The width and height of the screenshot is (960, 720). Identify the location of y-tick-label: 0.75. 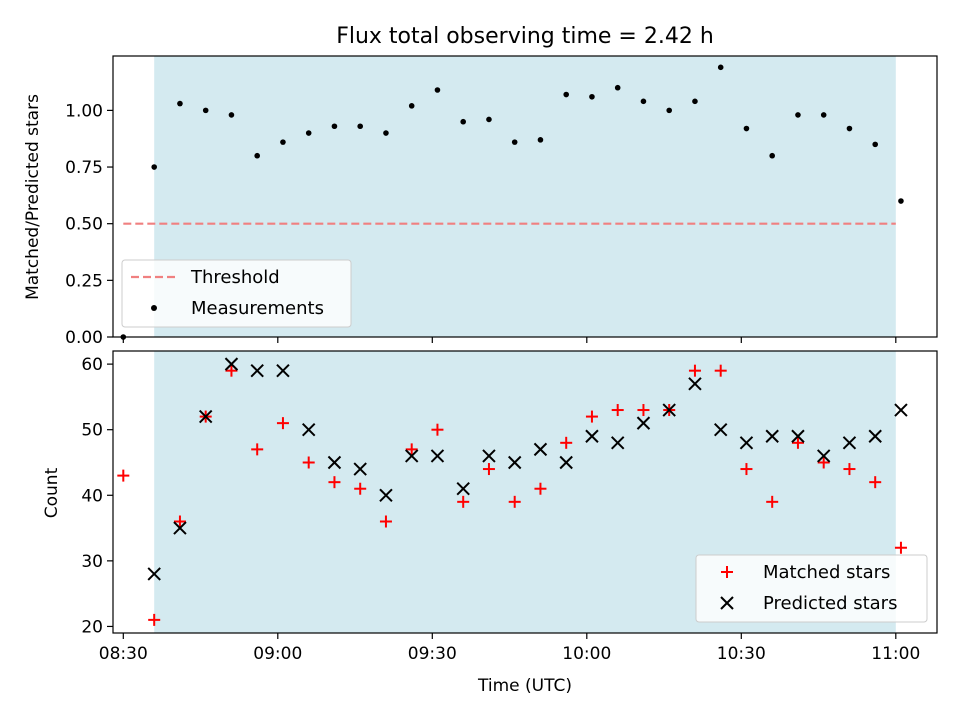
(84, 168).